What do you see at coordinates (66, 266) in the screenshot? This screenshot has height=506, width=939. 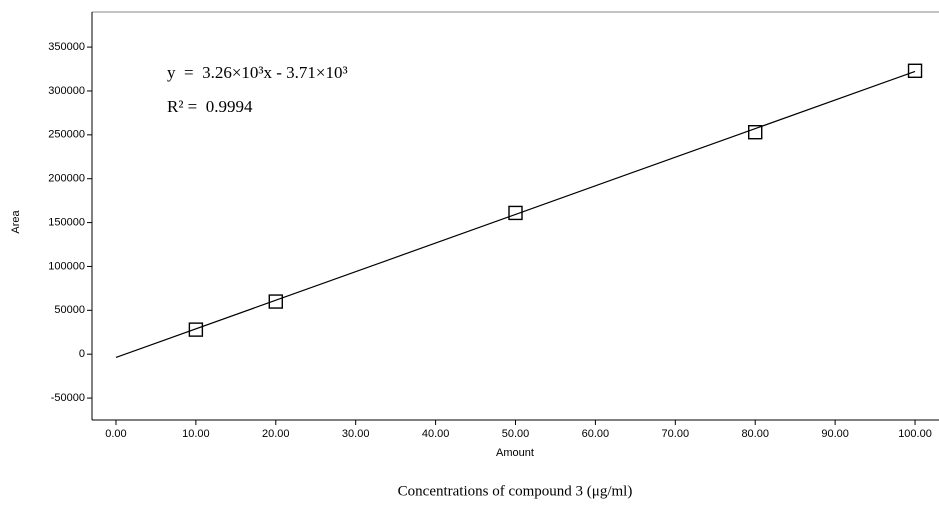 I see `y-tick-label: 100000` at bounding box center [66, 266].